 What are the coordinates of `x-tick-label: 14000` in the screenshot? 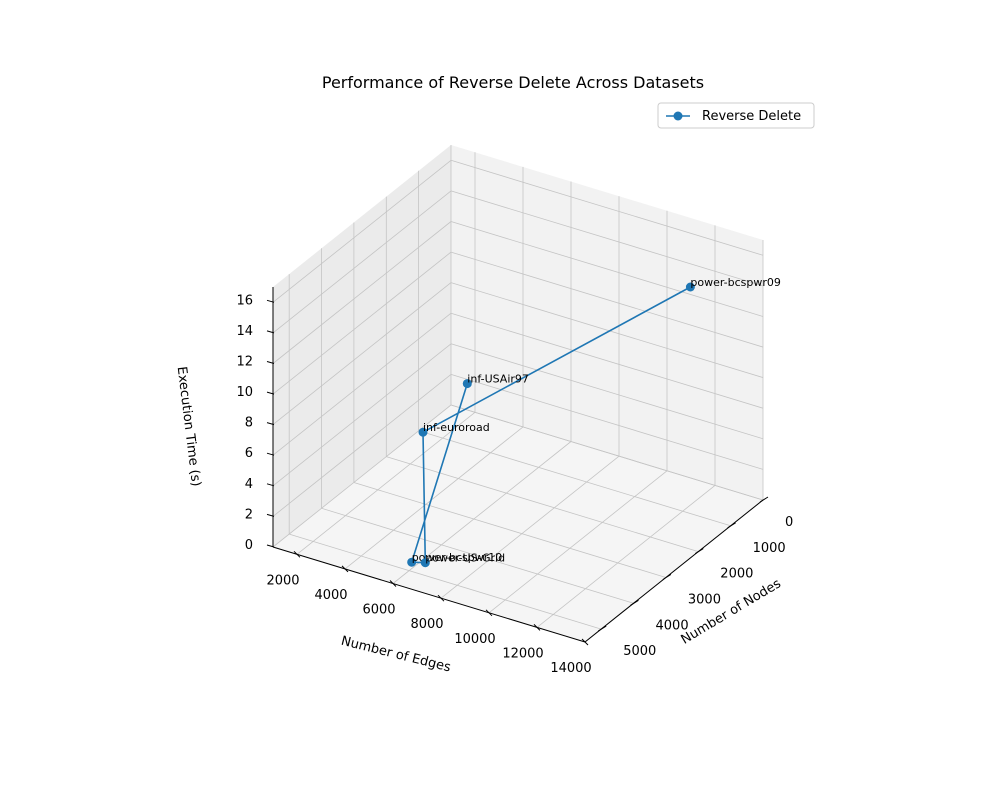 It's located at (570, 668).